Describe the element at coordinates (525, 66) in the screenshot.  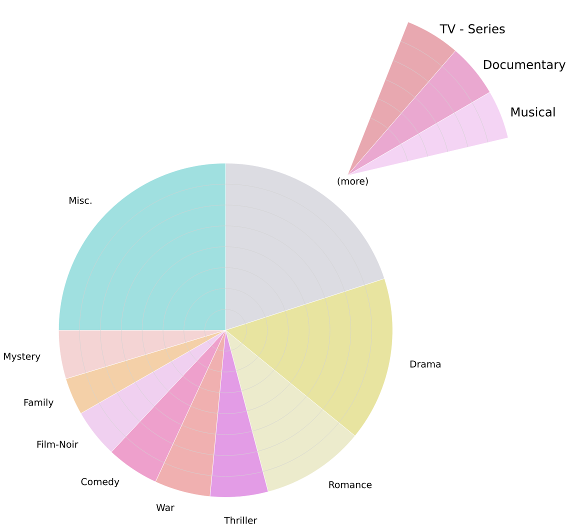
I see `slice-label: Documentary` at that location.